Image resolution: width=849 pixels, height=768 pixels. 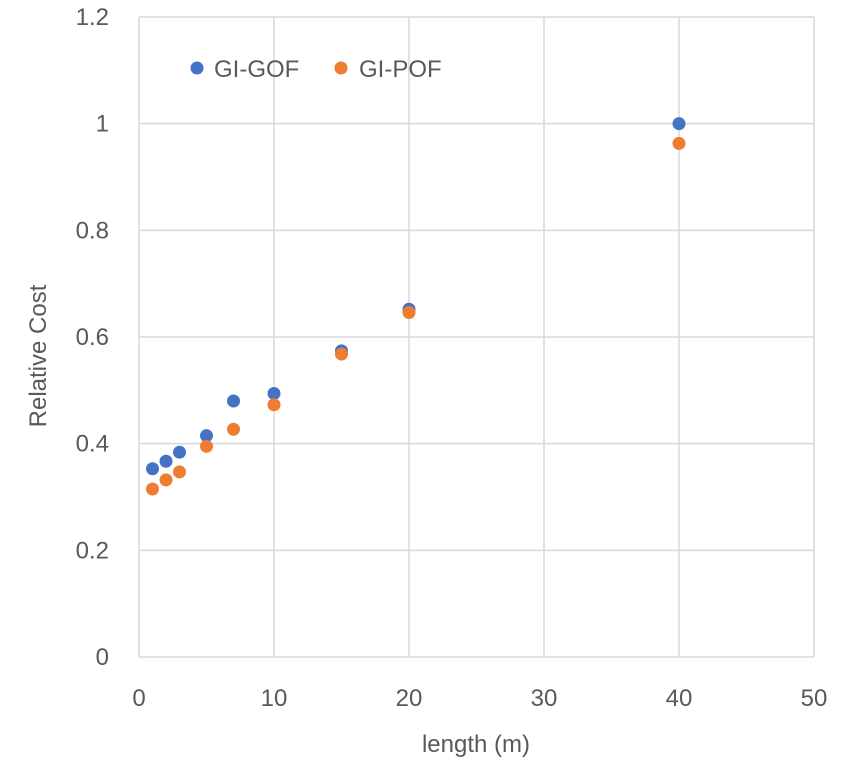 What do you see at coordinates (92, 444) in the screenshot?
I see `y-tick-label: 0.4` at bounding box center [92, 444].